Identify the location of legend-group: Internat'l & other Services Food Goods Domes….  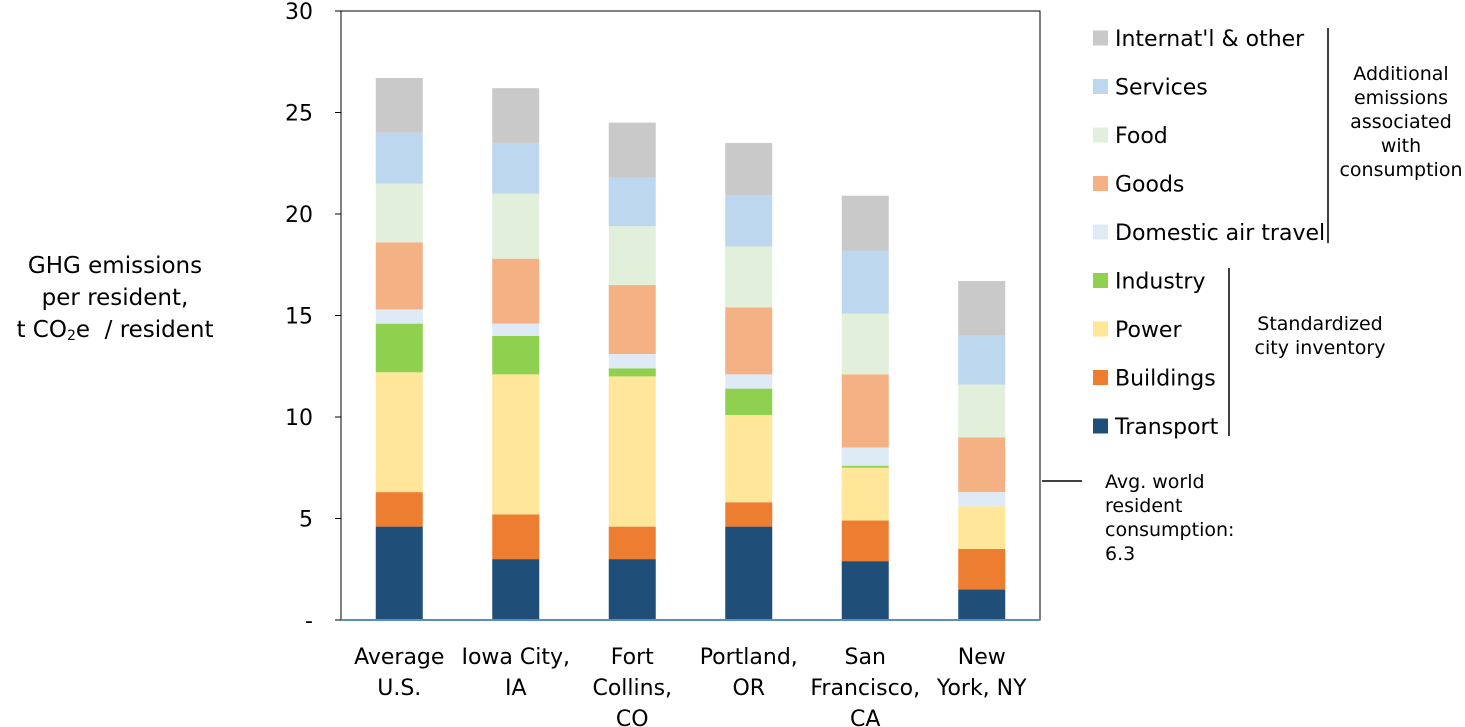
(1278, 233).